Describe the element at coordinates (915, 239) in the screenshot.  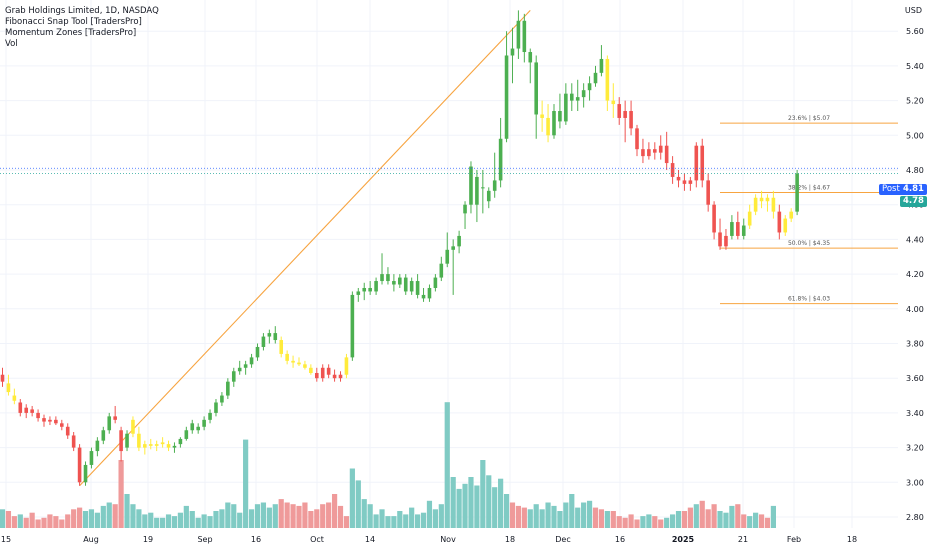
I see `y-tick-label: 4.40` at that location.